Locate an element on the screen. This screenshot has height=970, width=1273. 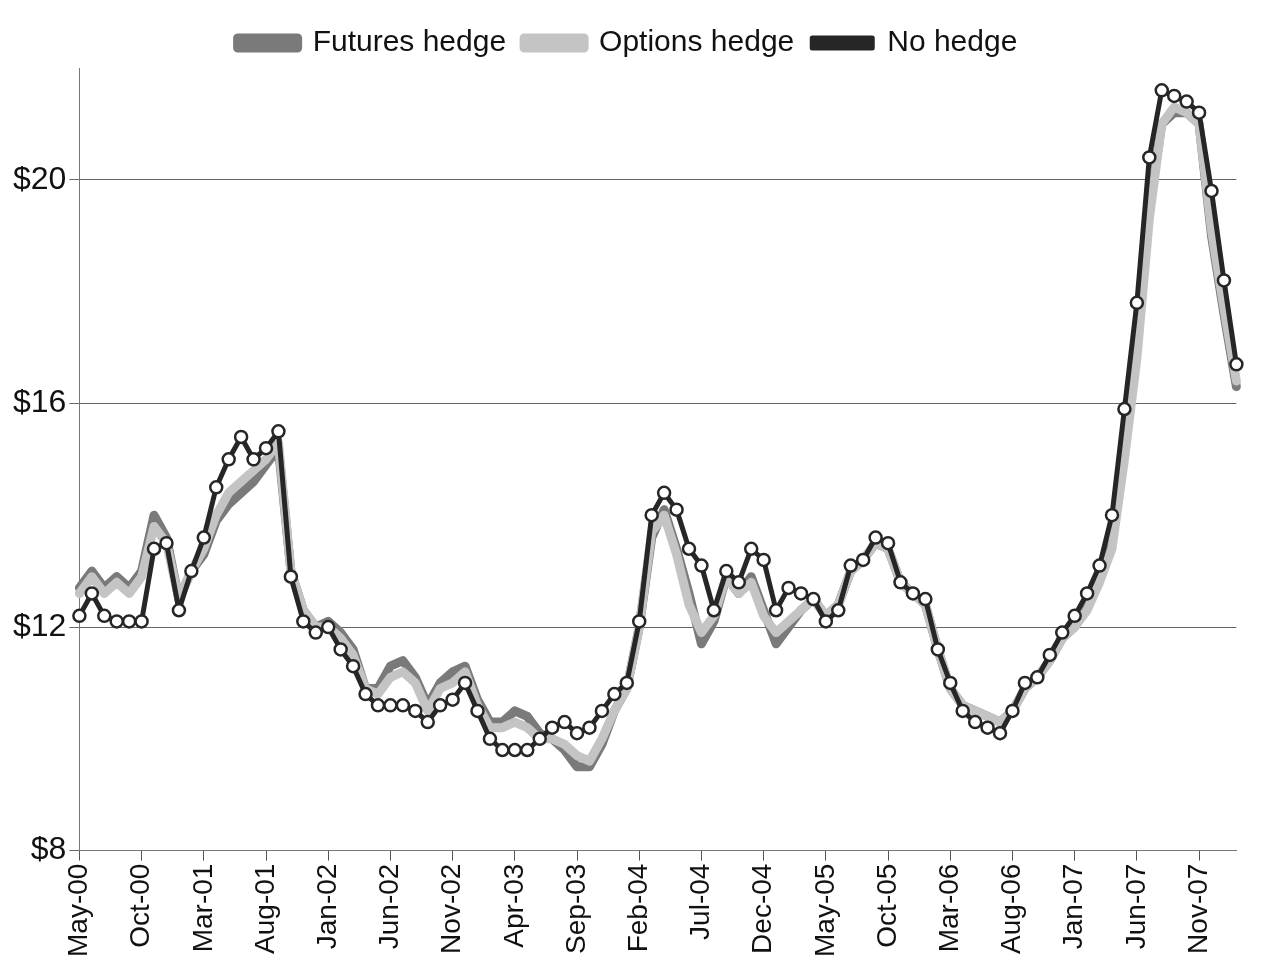
x-tick-label: Jan-07 is located at coordinates (1073, 906).